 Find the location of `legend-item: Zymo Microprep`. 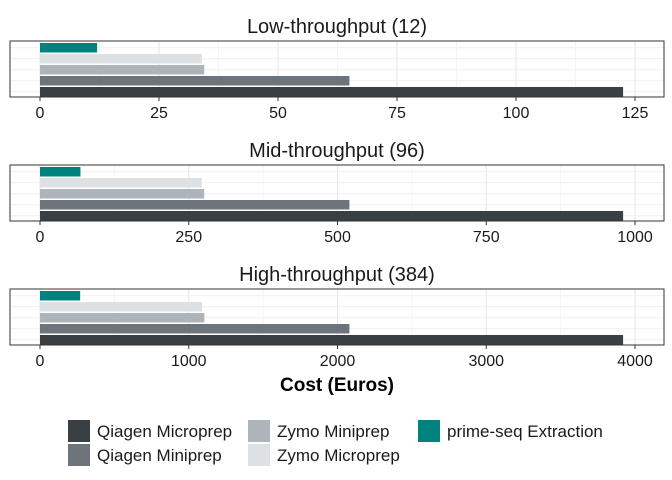

legend-item: Zymo Microprep is located at coordinates (324, 455).